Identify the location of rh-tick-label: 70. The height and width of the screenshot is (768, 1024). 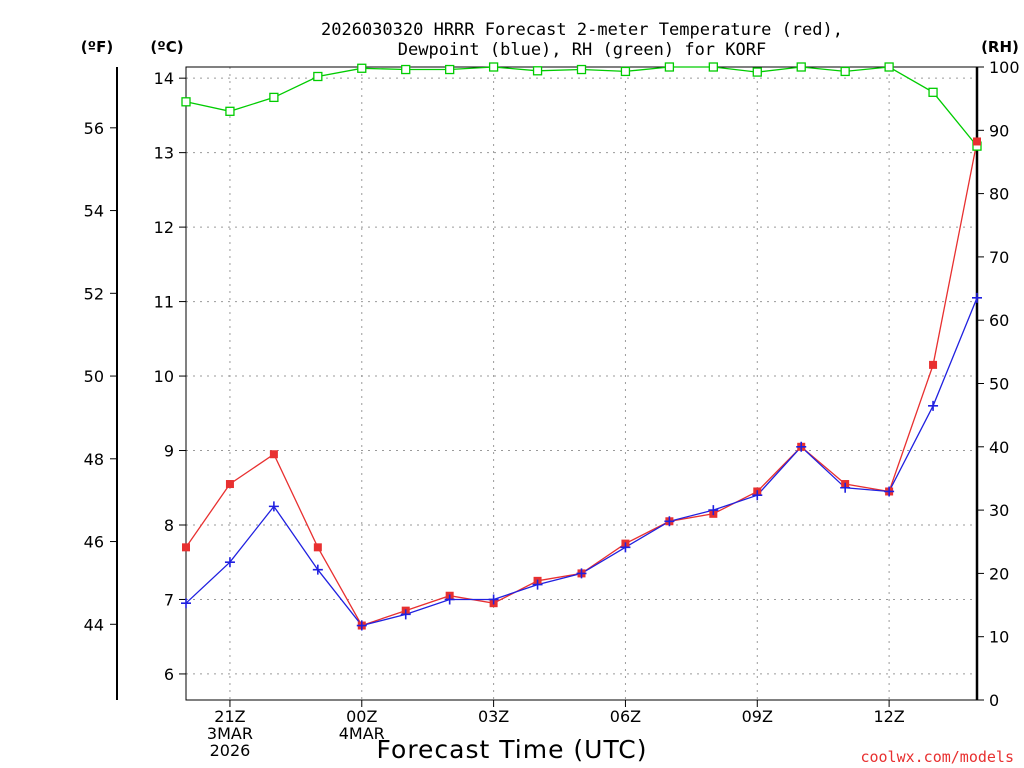
(999, 257).